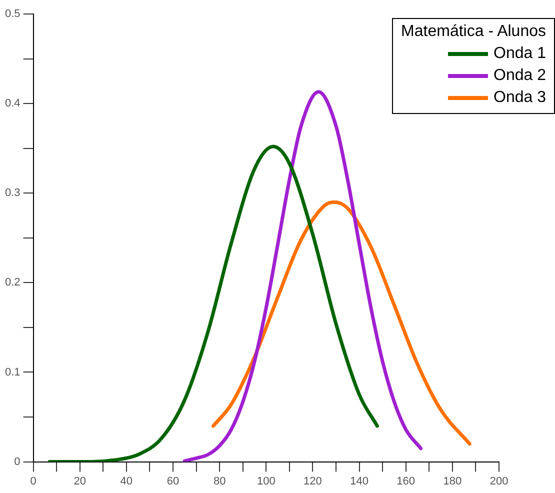 This screenshot has height=493, width=555. What do you see at coordinates (12, 14) in the screenshot?
I see `y-tick-label: 0.5` at bounding box center [12, 14].